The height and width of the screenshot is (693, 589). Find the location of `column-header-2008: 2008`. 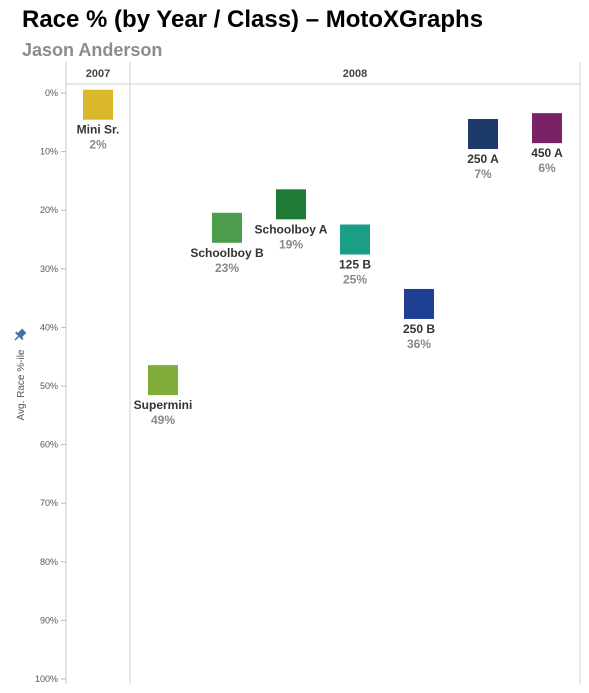

column-header-2008: 2008 is located at coordinates (355, 74).